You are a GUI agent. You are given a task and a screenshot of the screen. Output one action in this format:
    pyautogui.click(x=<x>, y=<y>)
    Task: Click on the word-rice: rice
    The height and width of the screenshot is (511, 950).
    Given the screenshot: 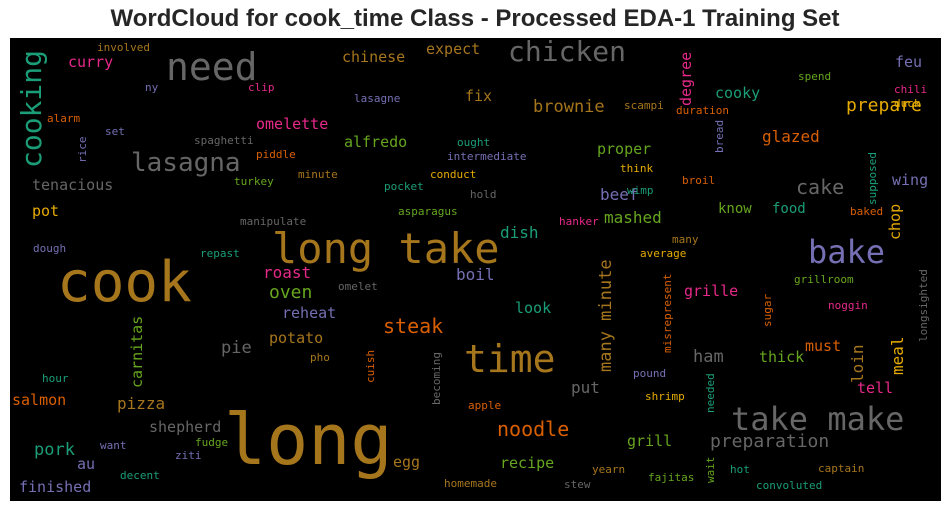 What is the action you would take?
    pyautogui.click(x=82, y=150)
    